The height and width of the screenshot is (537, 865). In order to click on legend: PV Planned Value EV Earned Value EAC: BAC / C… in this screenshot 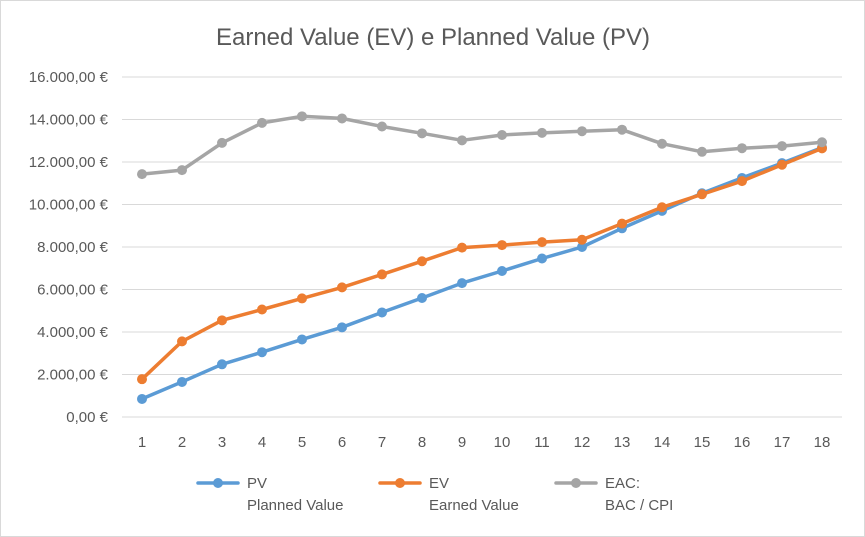, I will do `click(434, 494)`.